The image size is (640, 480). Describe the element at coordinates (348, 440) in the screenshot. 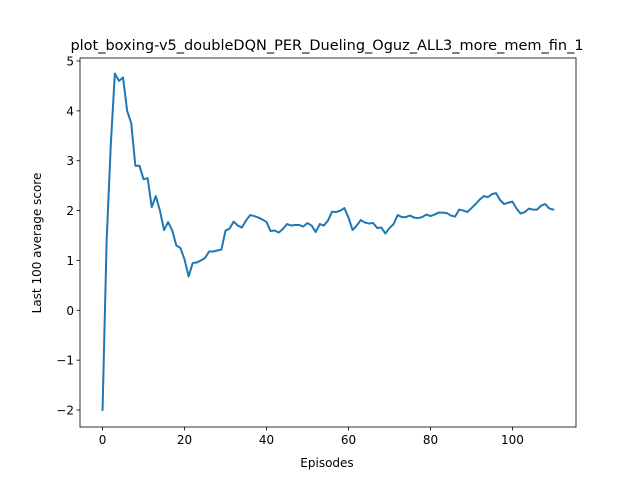

I see `x-tick-label: 60` at that location.